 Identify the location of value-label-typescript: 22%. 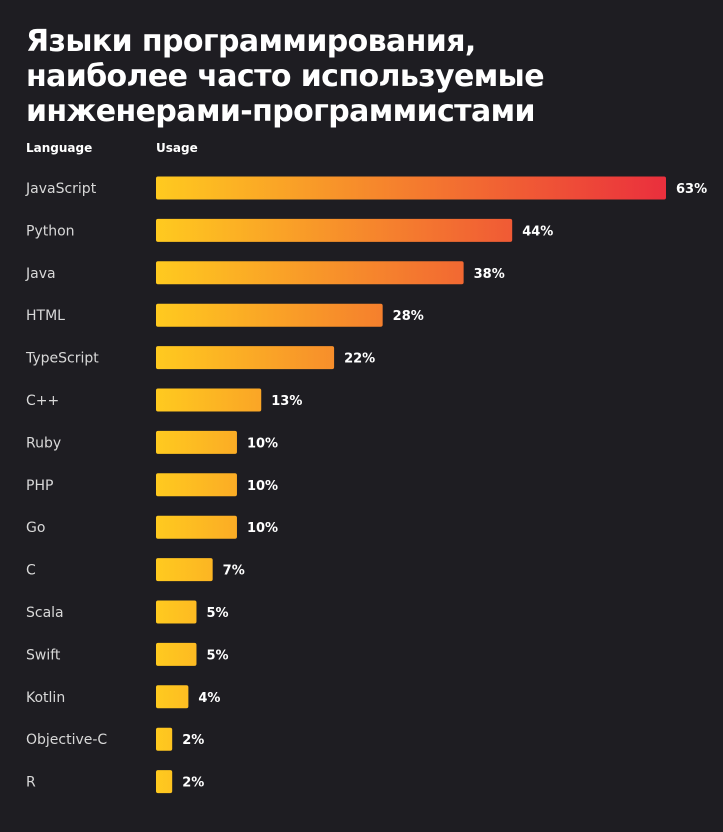
(359, 359).